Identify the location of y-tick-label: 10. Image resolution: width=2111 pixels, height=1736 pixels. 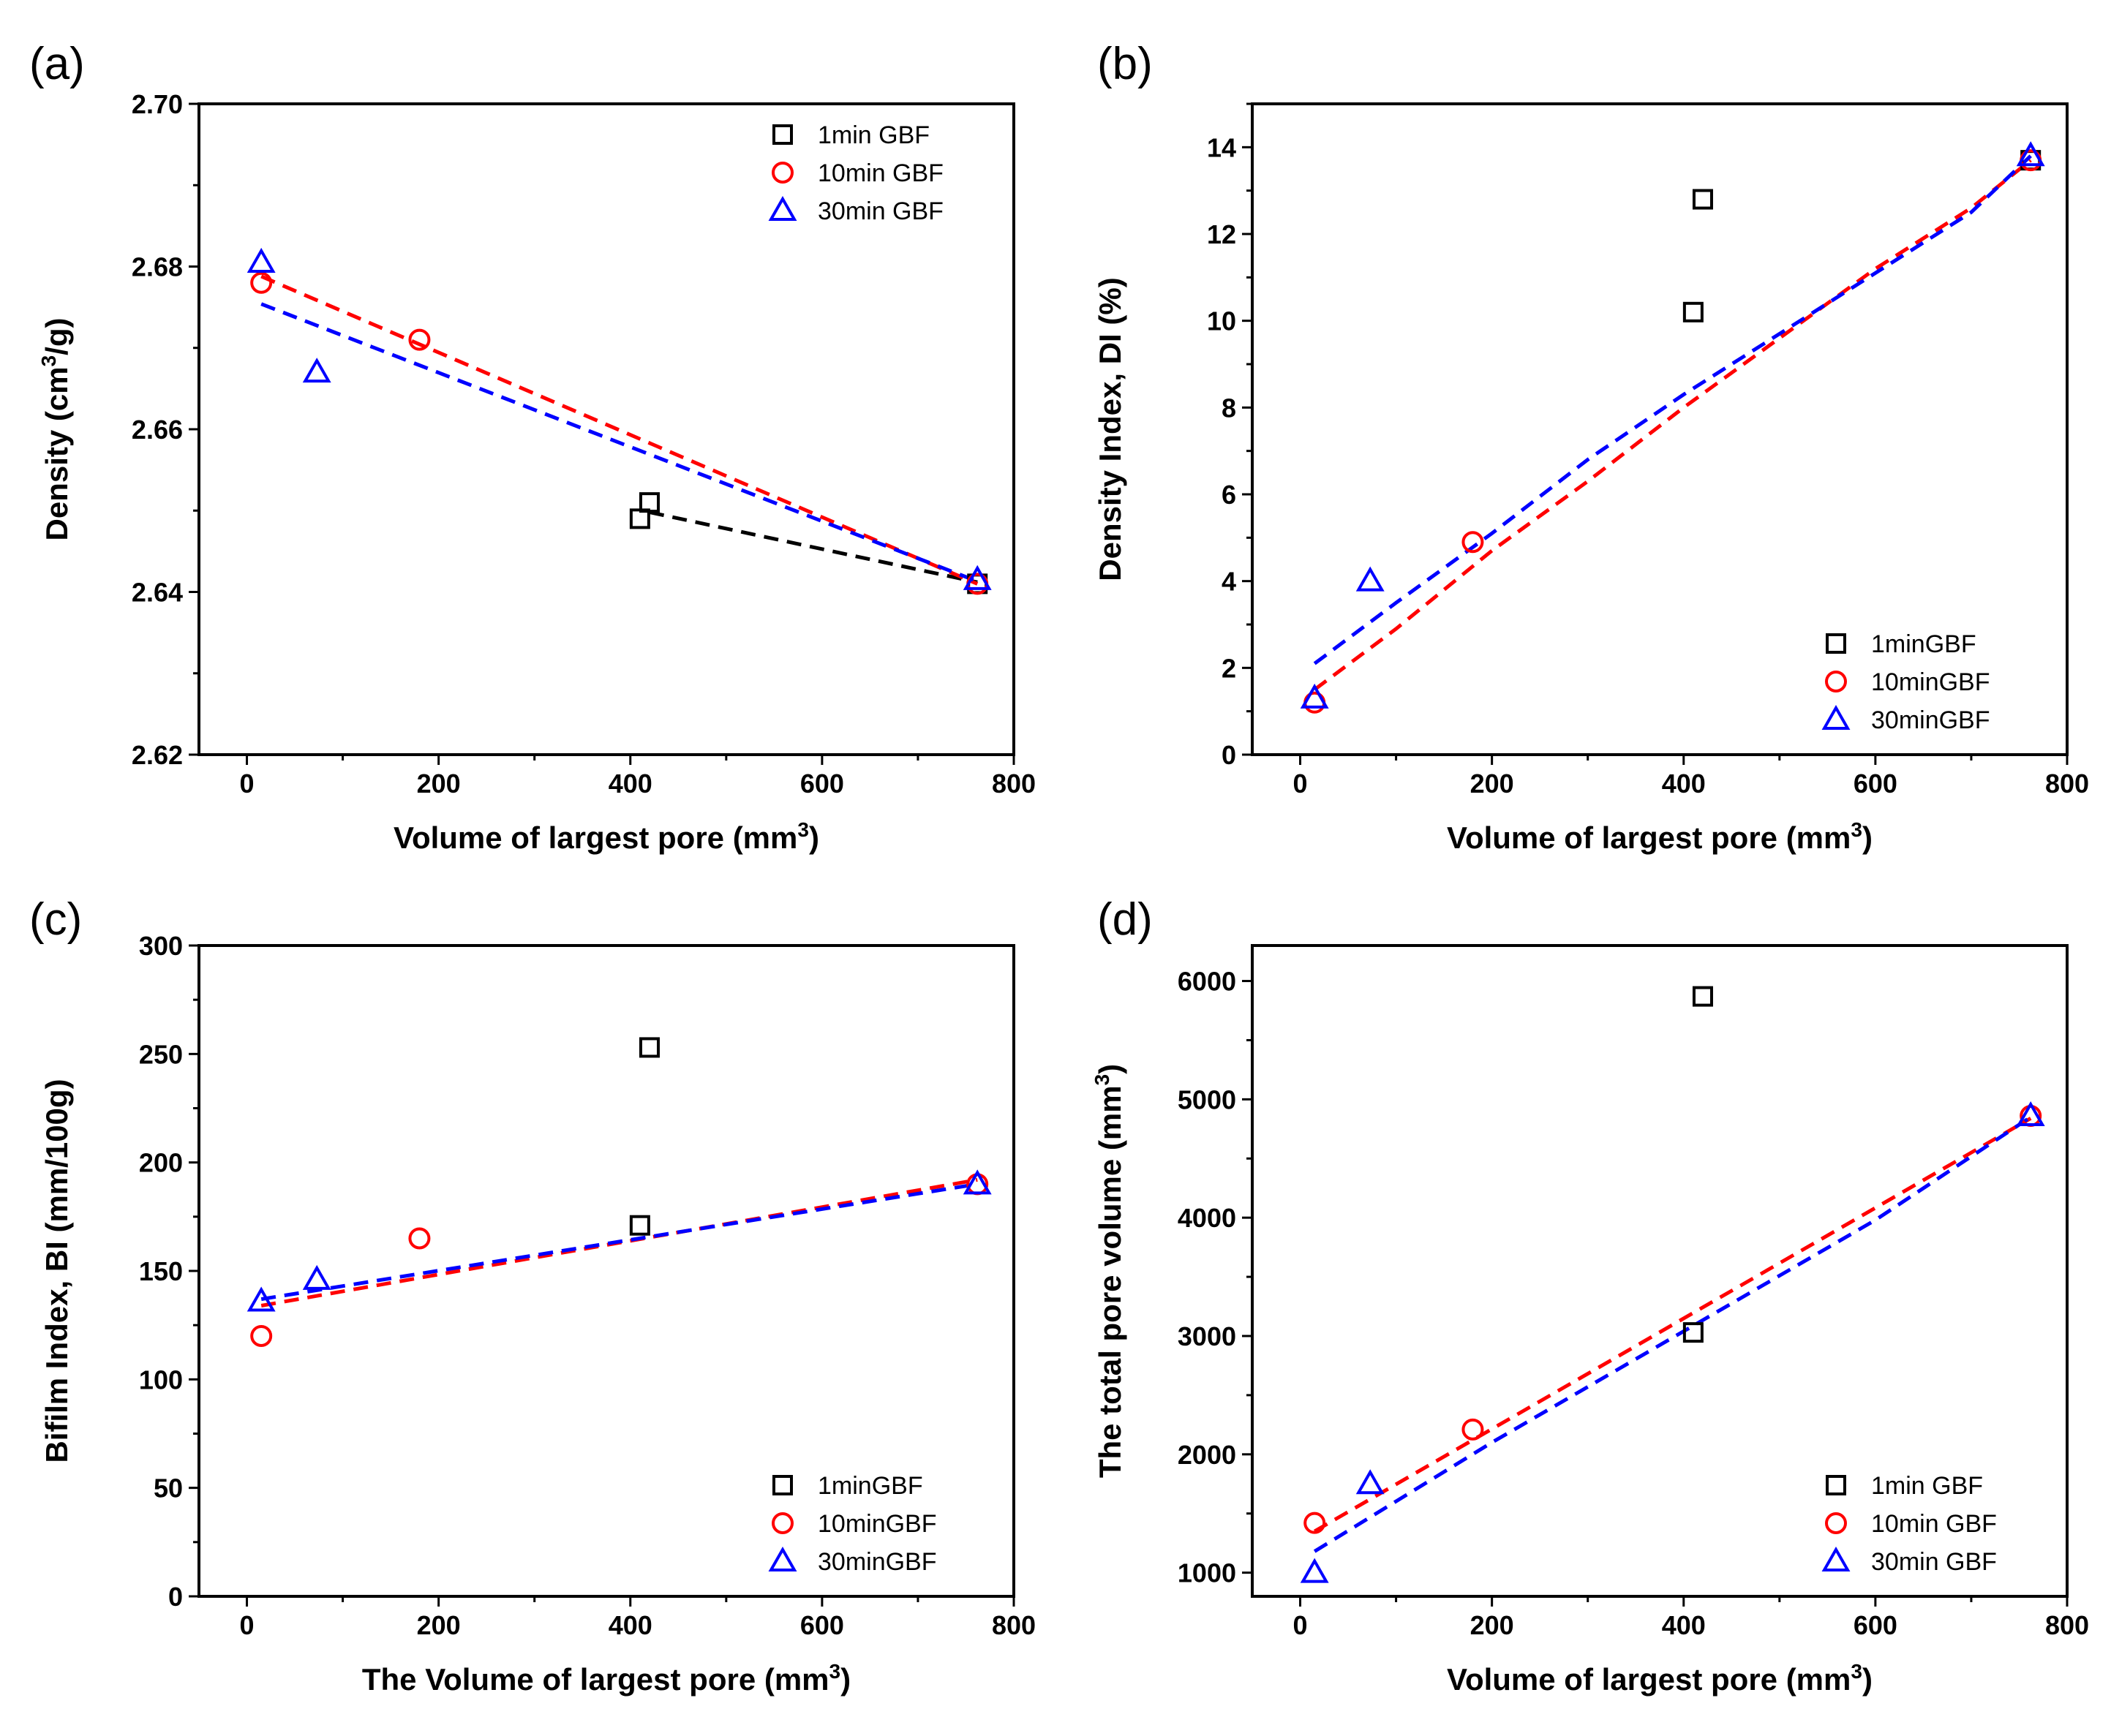
(1221, 321).